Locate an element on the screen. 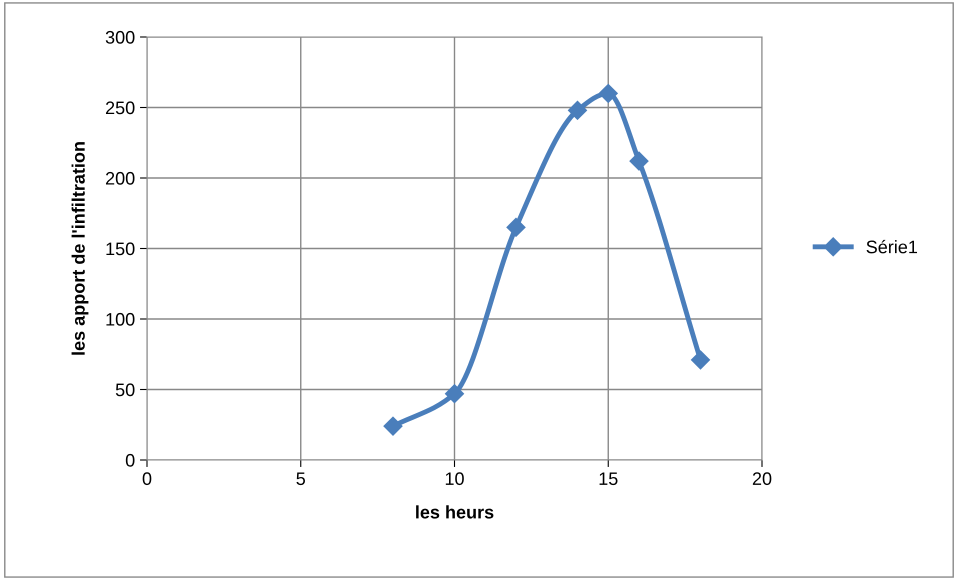 The width and height of the screenshot is (958, 580). y-tick-label: 200 is located at coordinates (120, 178).